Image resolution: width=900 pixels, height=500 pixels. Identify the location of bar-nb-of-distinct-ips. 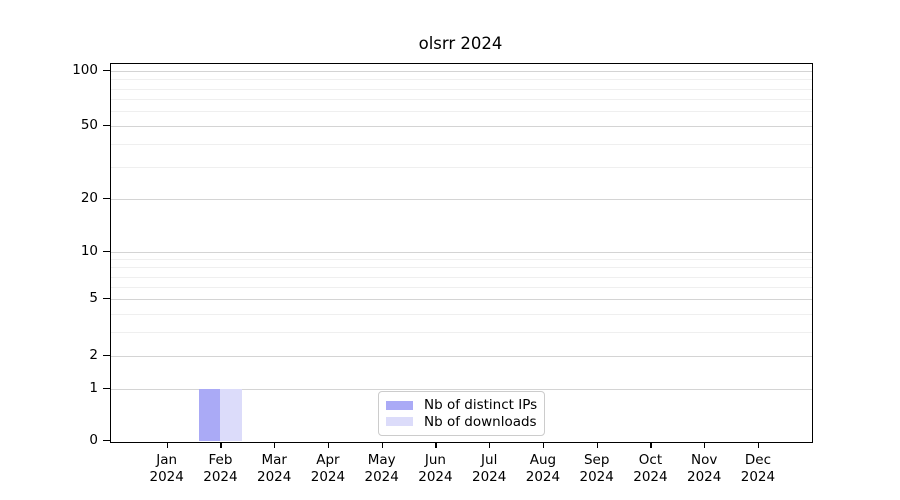
(210, 415).